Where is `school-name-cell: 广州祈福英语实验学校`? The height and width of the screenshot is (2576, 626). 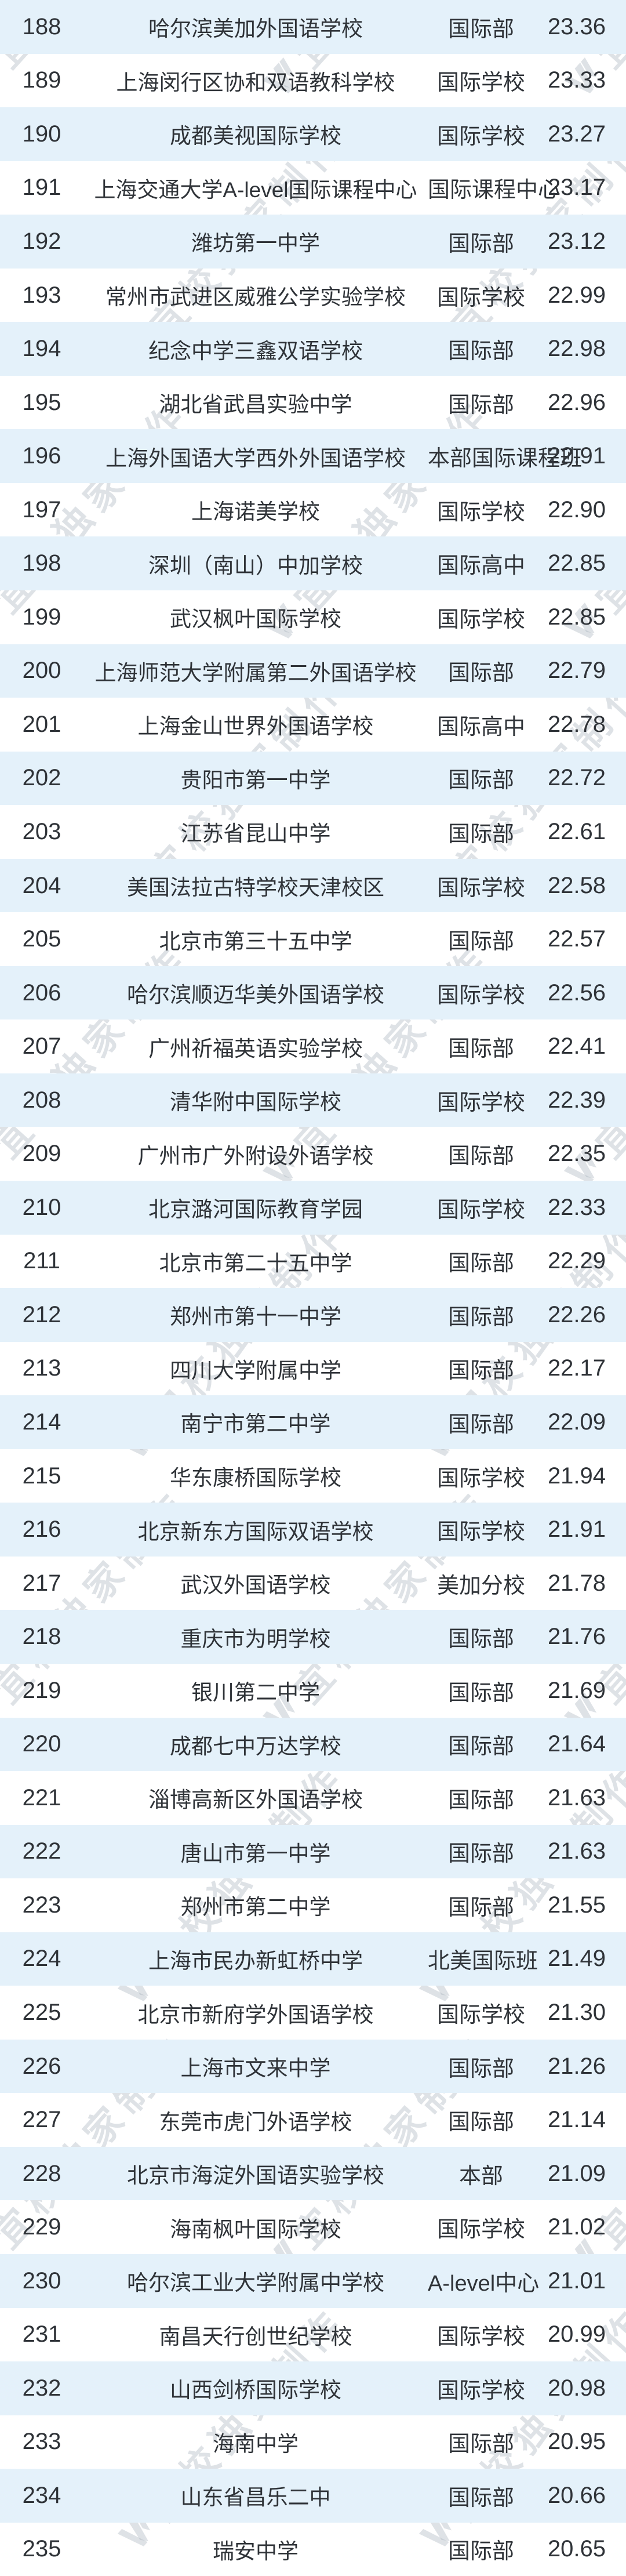 school-name-cell: 广州祈福英语实验学校 is located at coordinates (255, 1048).